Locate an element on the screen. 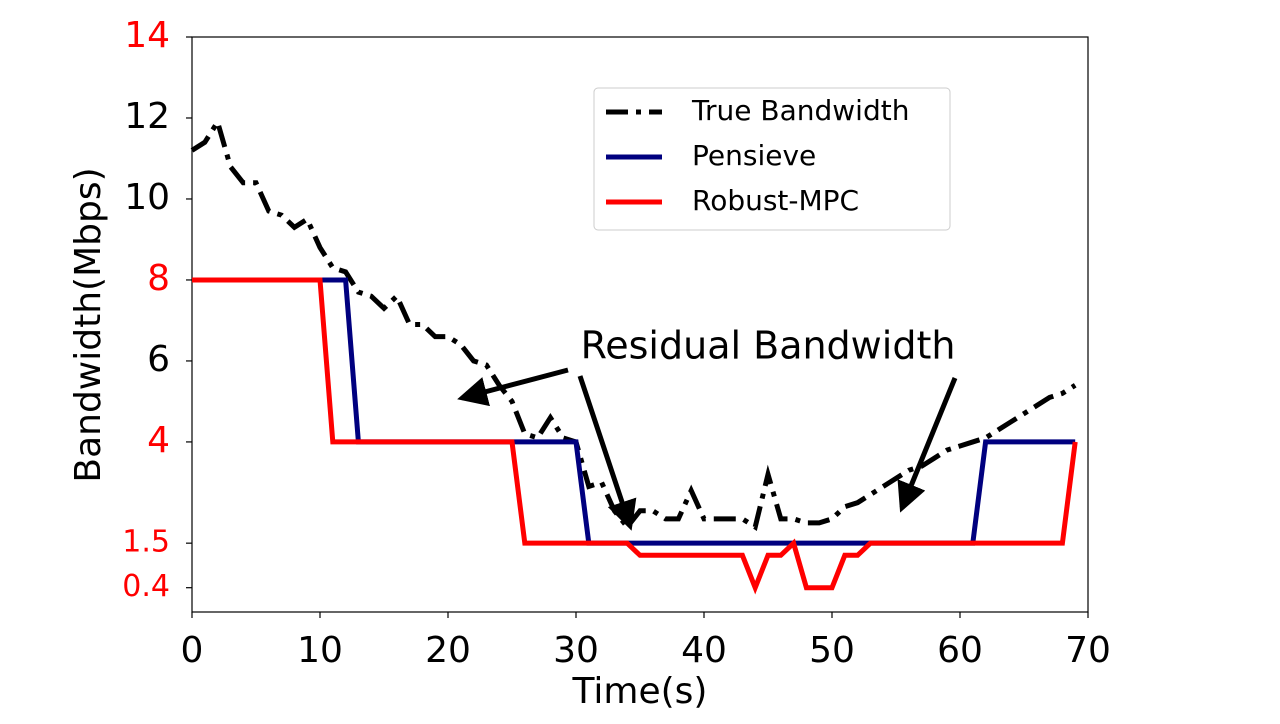  legend: True Bandwidth Pensieve Robust-MPC is located at coordinates (772, 159).